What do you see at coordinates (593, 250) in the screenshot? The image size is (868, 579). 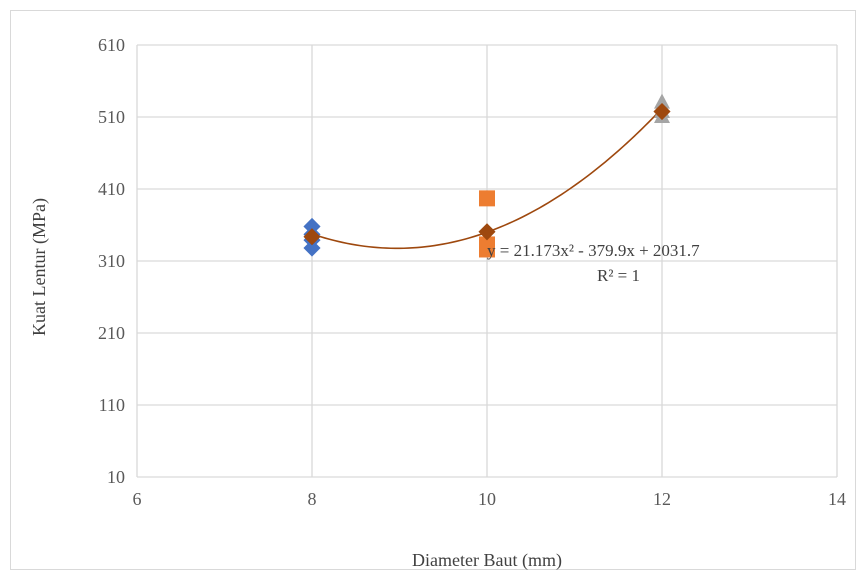 I see `trendline-equation: y = 21.173x² - 379.9x + 2031.7` at bounding box center [593, 250].